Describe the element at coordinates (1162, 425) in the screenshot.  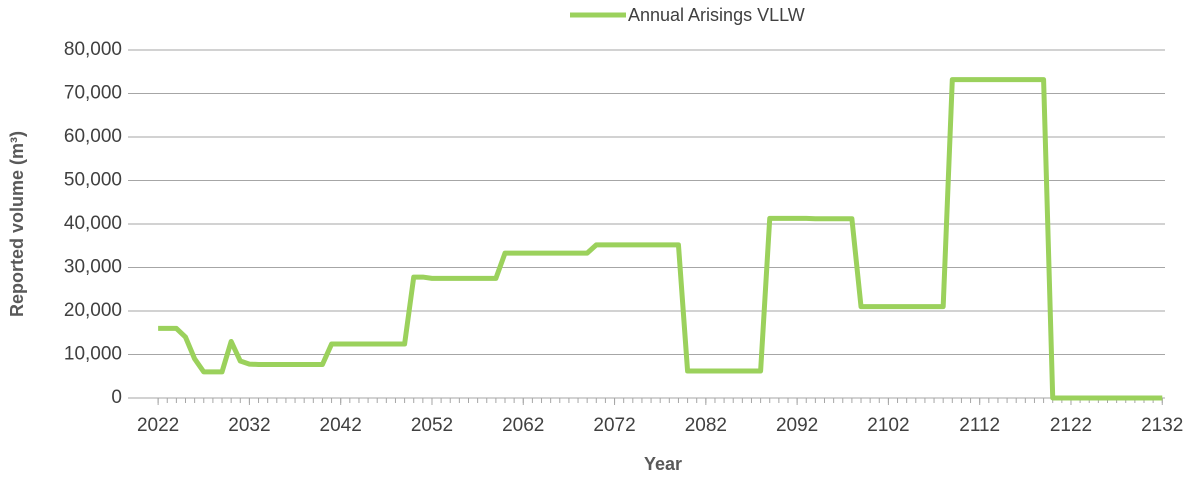
I see `x-tick-label: 2132` at that location.